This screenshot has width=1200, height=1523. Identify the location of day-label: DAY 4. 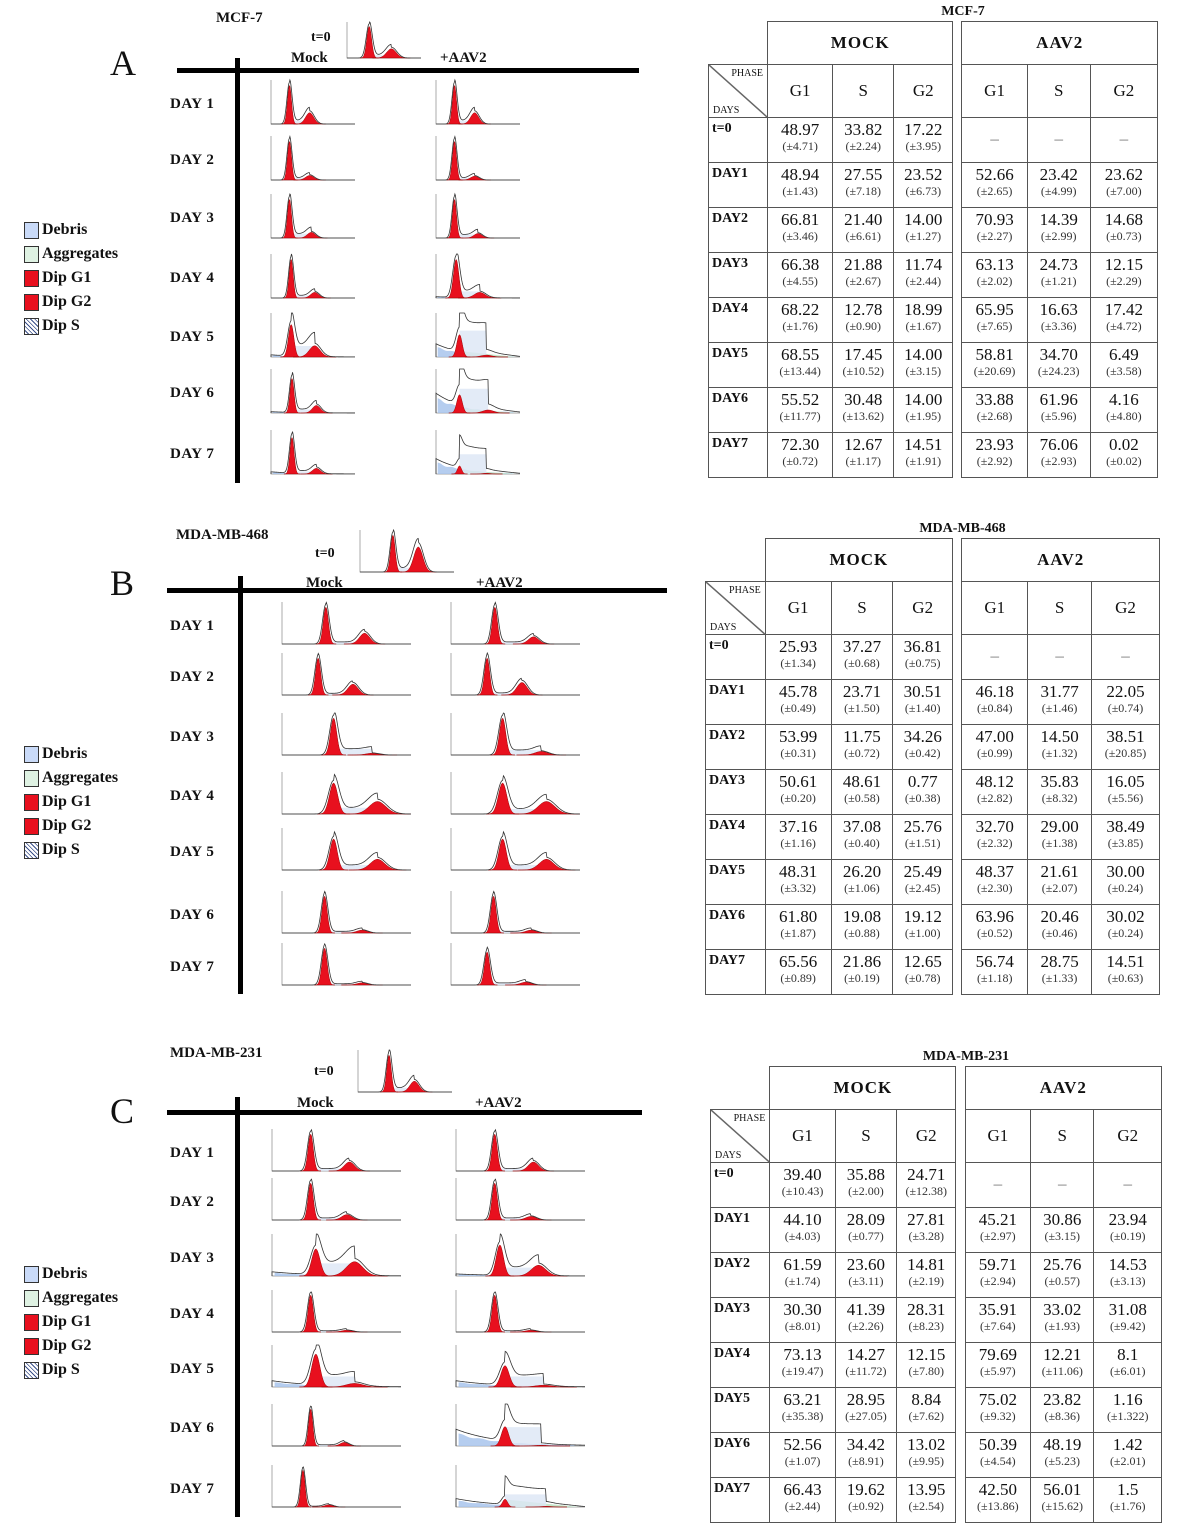
(192, 278).